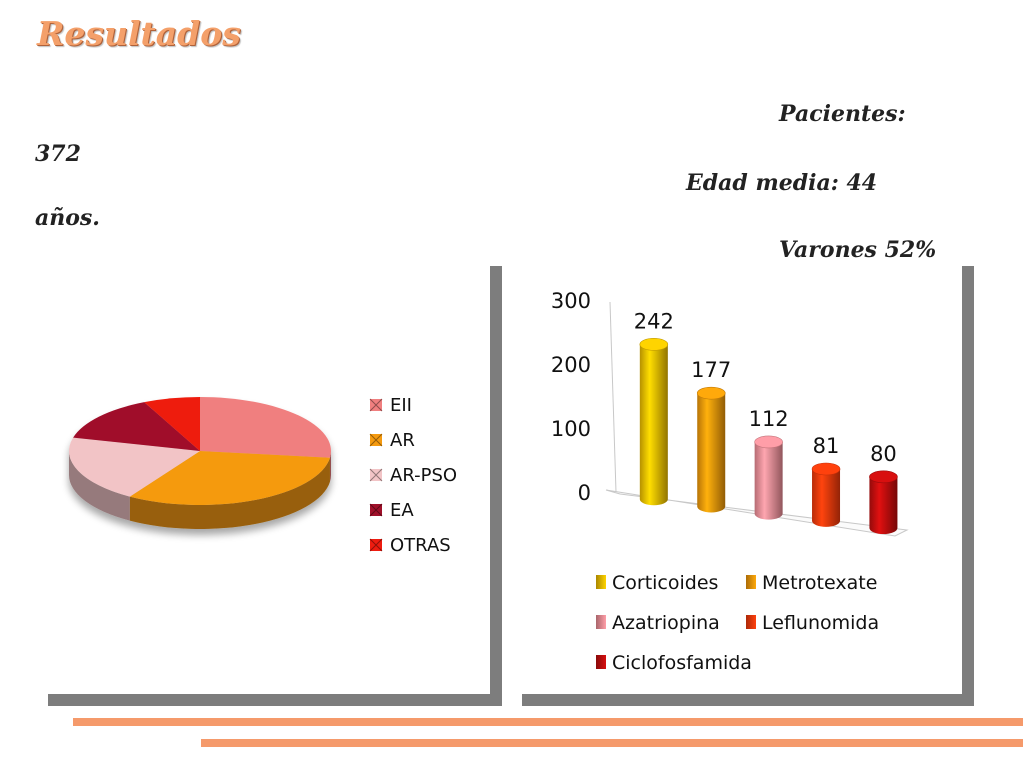 The width and height of the screenshot is (1023, 767). I want to click on decorative-line-top, so click(548, 722).